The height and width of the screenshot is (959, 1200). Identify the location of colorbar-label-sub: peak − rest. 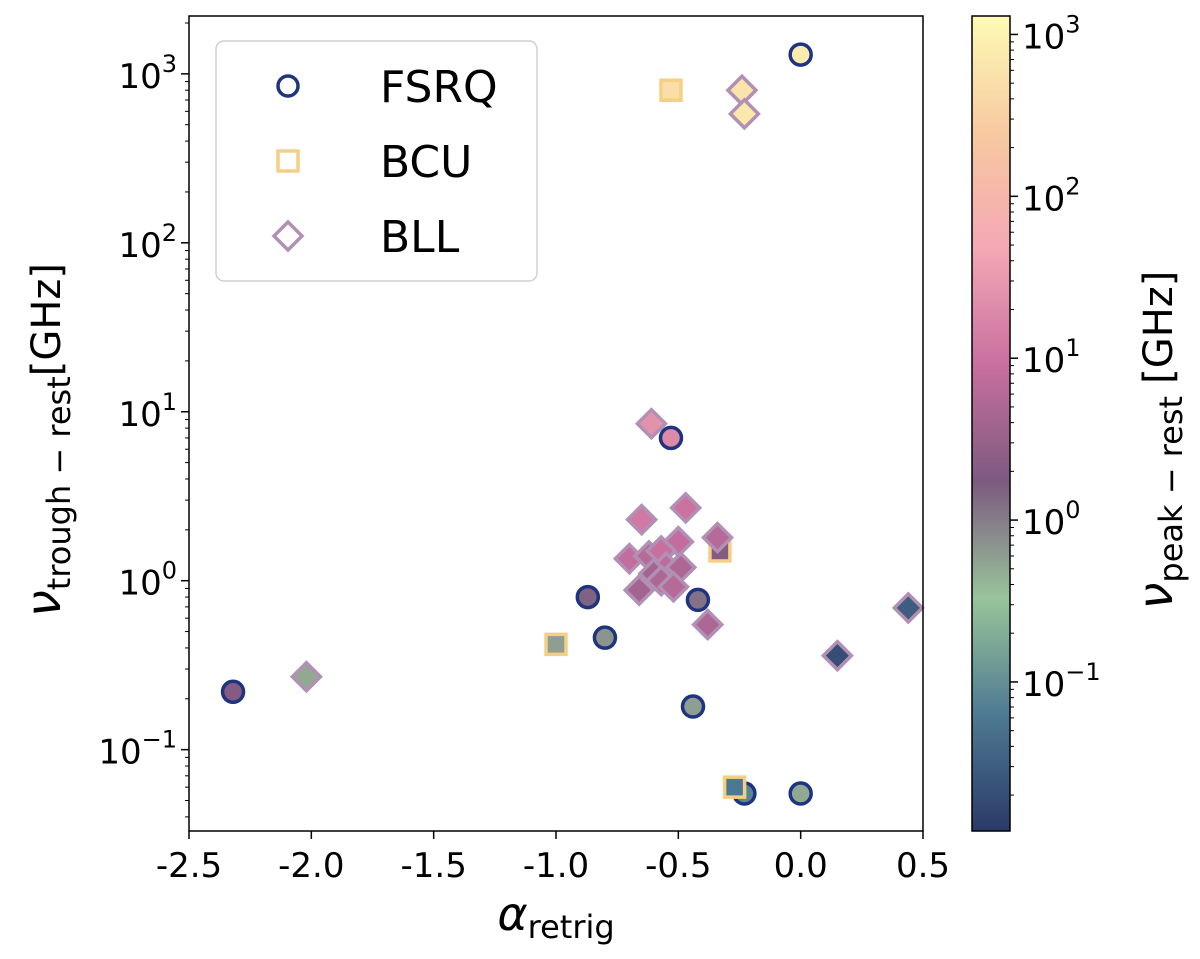
(1171, 489).